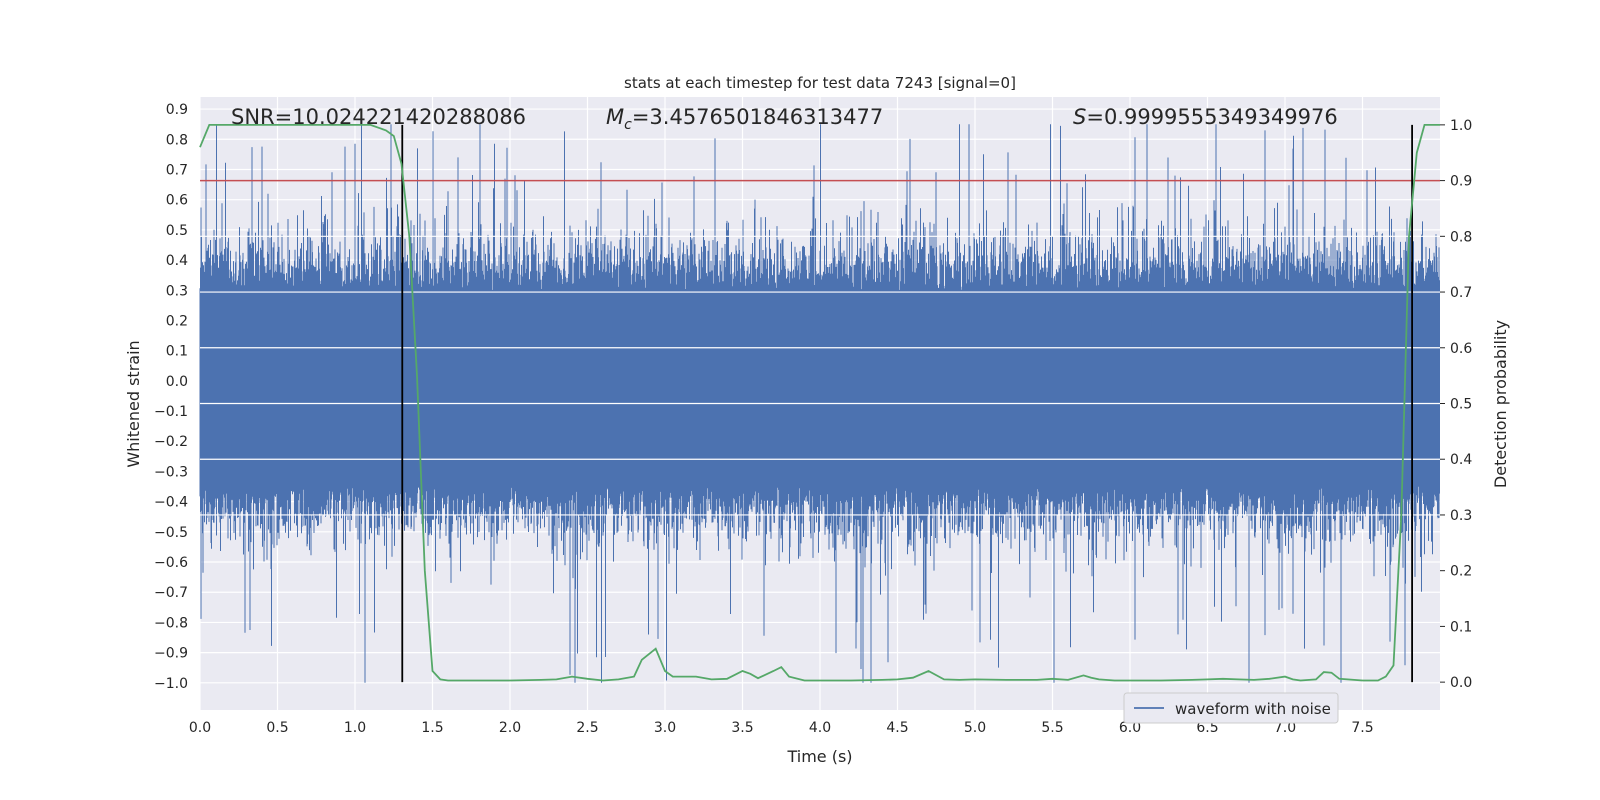  Describe the element at coordinates (615, 117) in the screenshot. I see `chirp-mass-symbol: M` at that location.